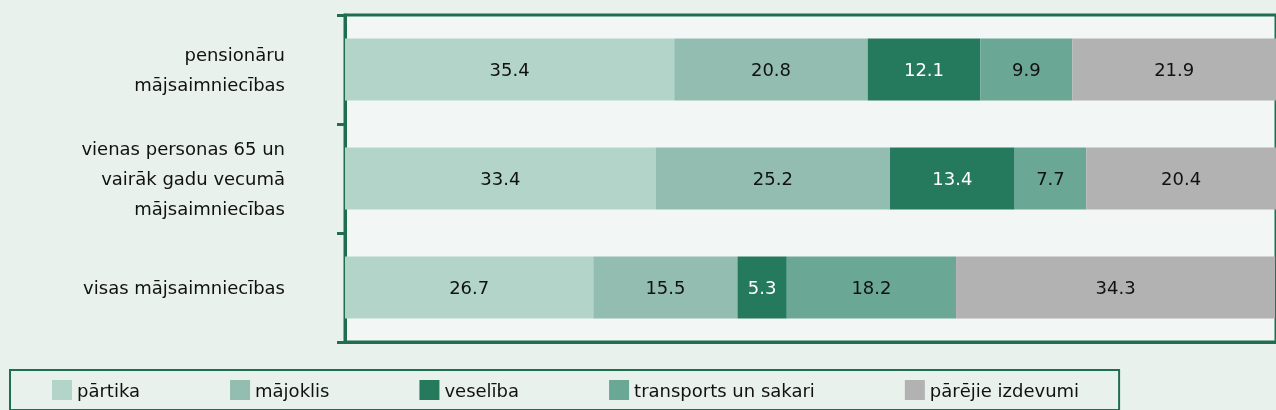  I want to click on data-label: 25.2, so click(772, 178).